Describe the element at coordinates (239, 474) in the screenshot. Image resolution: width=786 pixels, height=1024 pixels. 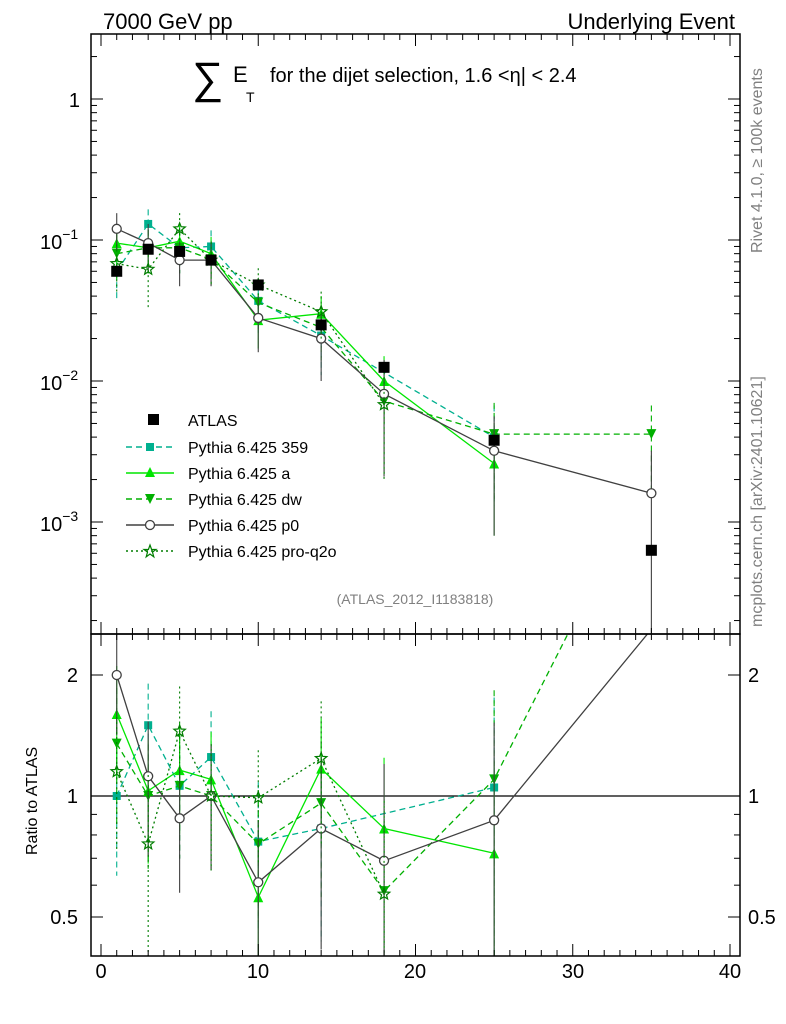
I see `legend-label-pa: Pythia 6.425 a` at that location.